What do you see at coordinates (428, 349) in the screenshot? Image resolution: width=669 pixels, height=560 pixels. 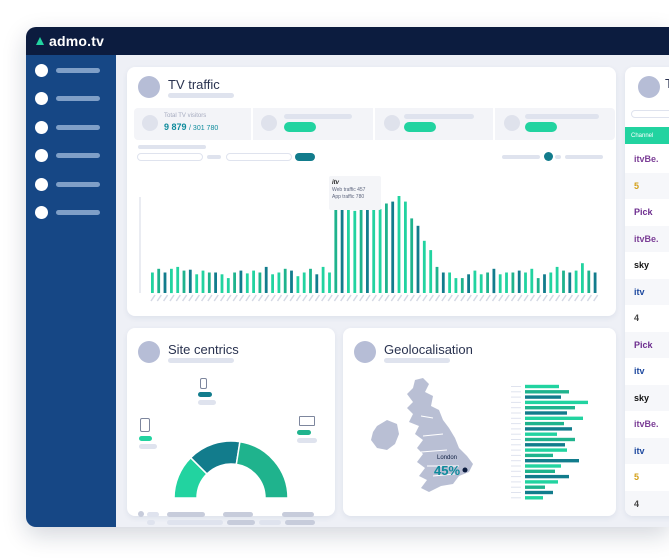 I see `geolocalisation-title: Geolocalisation` at bounding box center [428, 349].